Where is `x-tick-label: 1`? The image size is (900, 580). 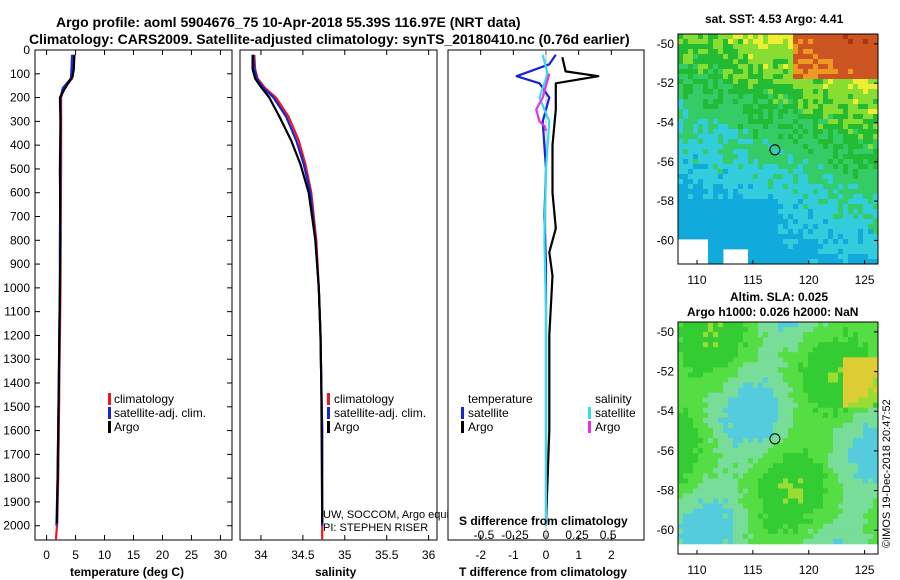
x-tick-label: 1 is located at coordinates (578, 555).